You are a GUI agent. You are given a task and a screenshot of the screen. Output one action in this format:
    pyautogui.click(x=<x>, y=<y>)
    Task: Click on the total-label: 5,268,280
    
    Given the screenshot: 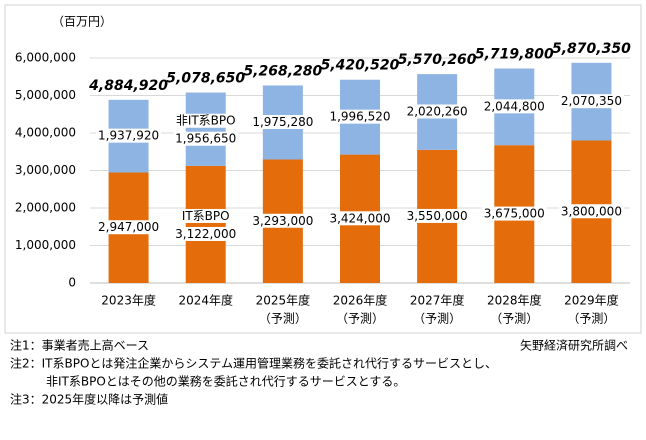 What is the action you would take?
    pyautogui.click(x=282, y=71)
    